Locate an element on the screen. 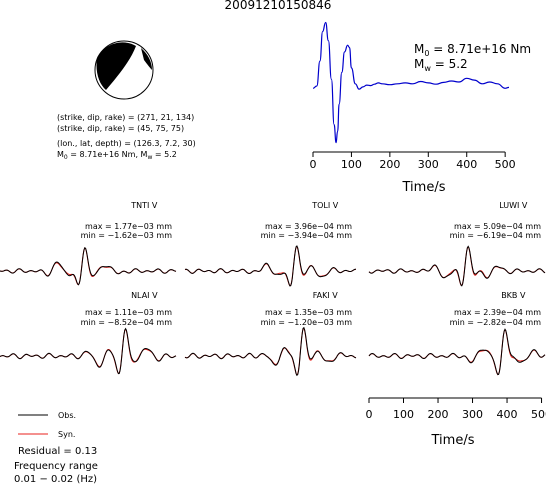 The height and width of the screenshot is (485, 546). strike-dip-rake-2: (strike, dip, rake) = (45, 75, 75) is located at coordinates (120, 128).